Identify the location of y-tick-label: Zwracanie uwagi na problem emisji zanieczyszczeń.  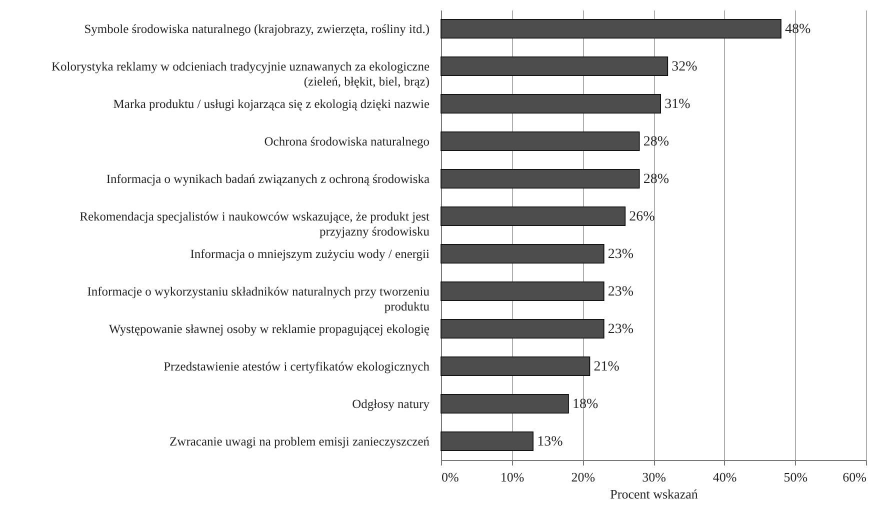
(300, 441).